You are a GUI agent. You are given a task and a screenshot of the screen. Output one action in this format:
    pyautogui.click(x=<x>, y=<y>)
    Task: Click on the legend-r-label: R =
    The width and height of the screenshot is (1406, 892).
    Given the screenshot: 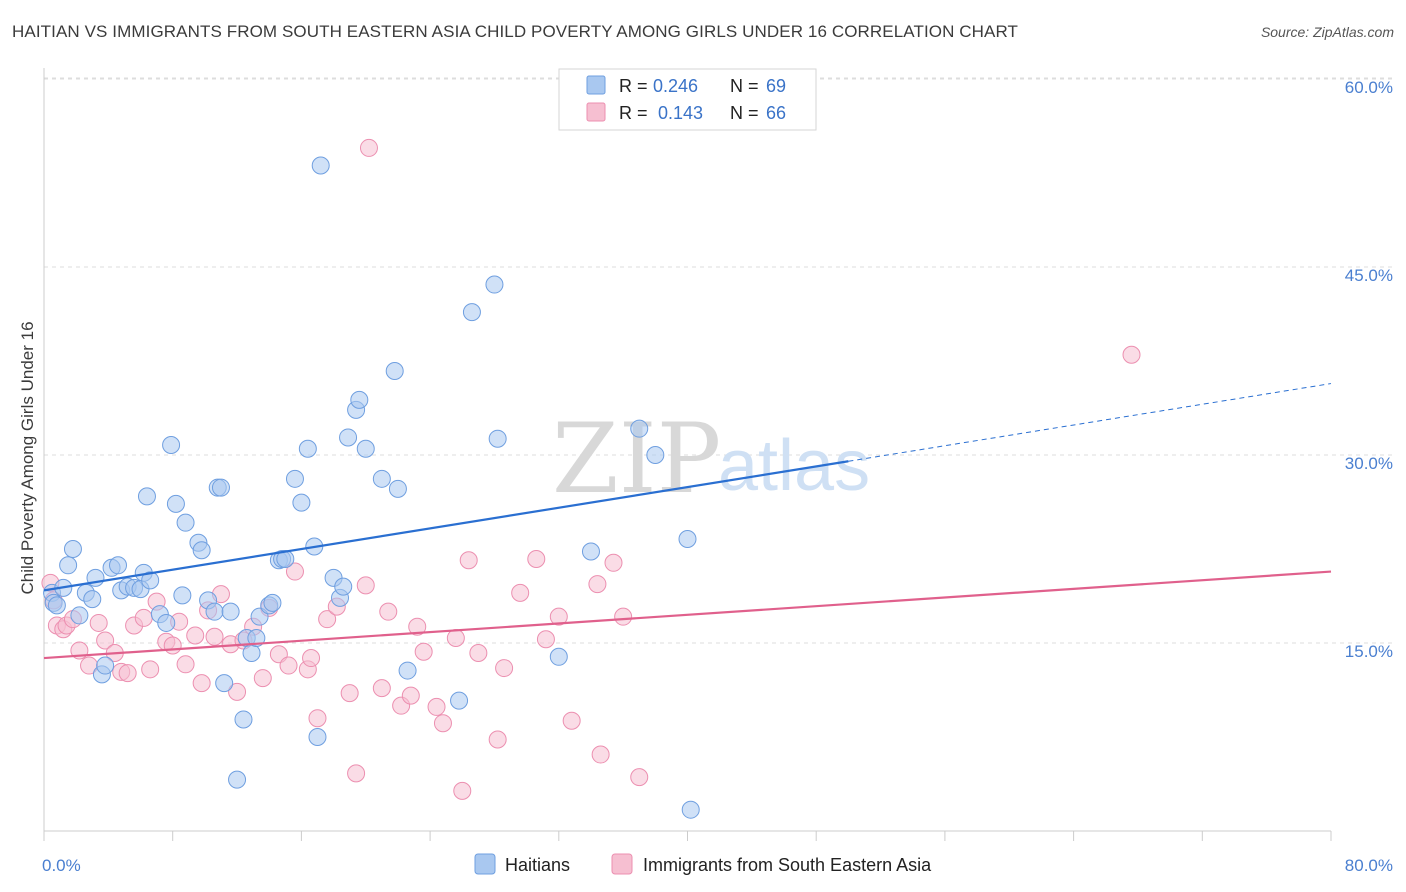 What is the action you would take?
    pyautogui.click(x=633, y=113)
    